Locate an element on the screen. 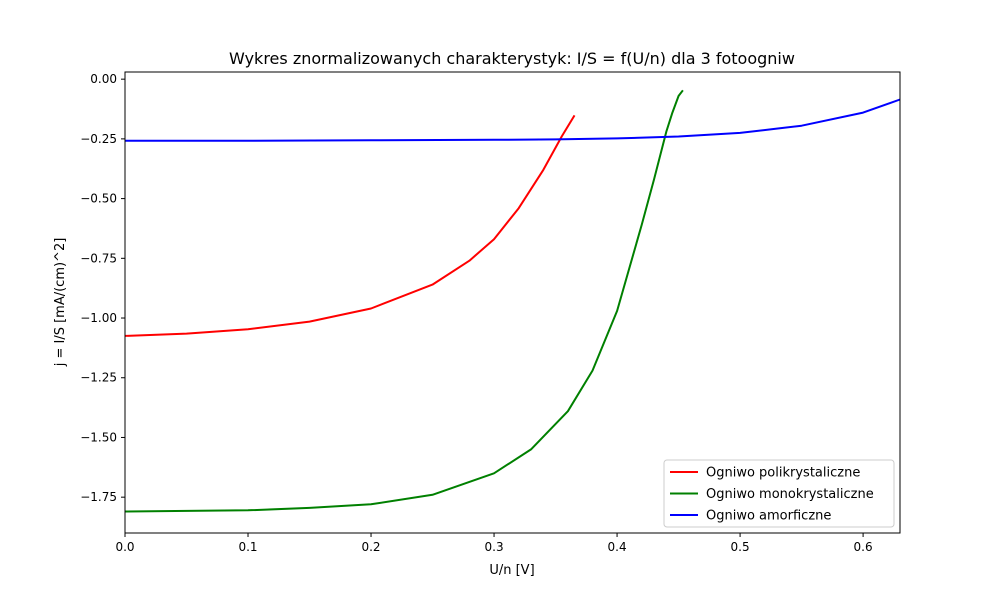 The image size is (1000, 604). legend-label-2: Ogniwo monokrystaliczne is located at coordinates (790, 494).